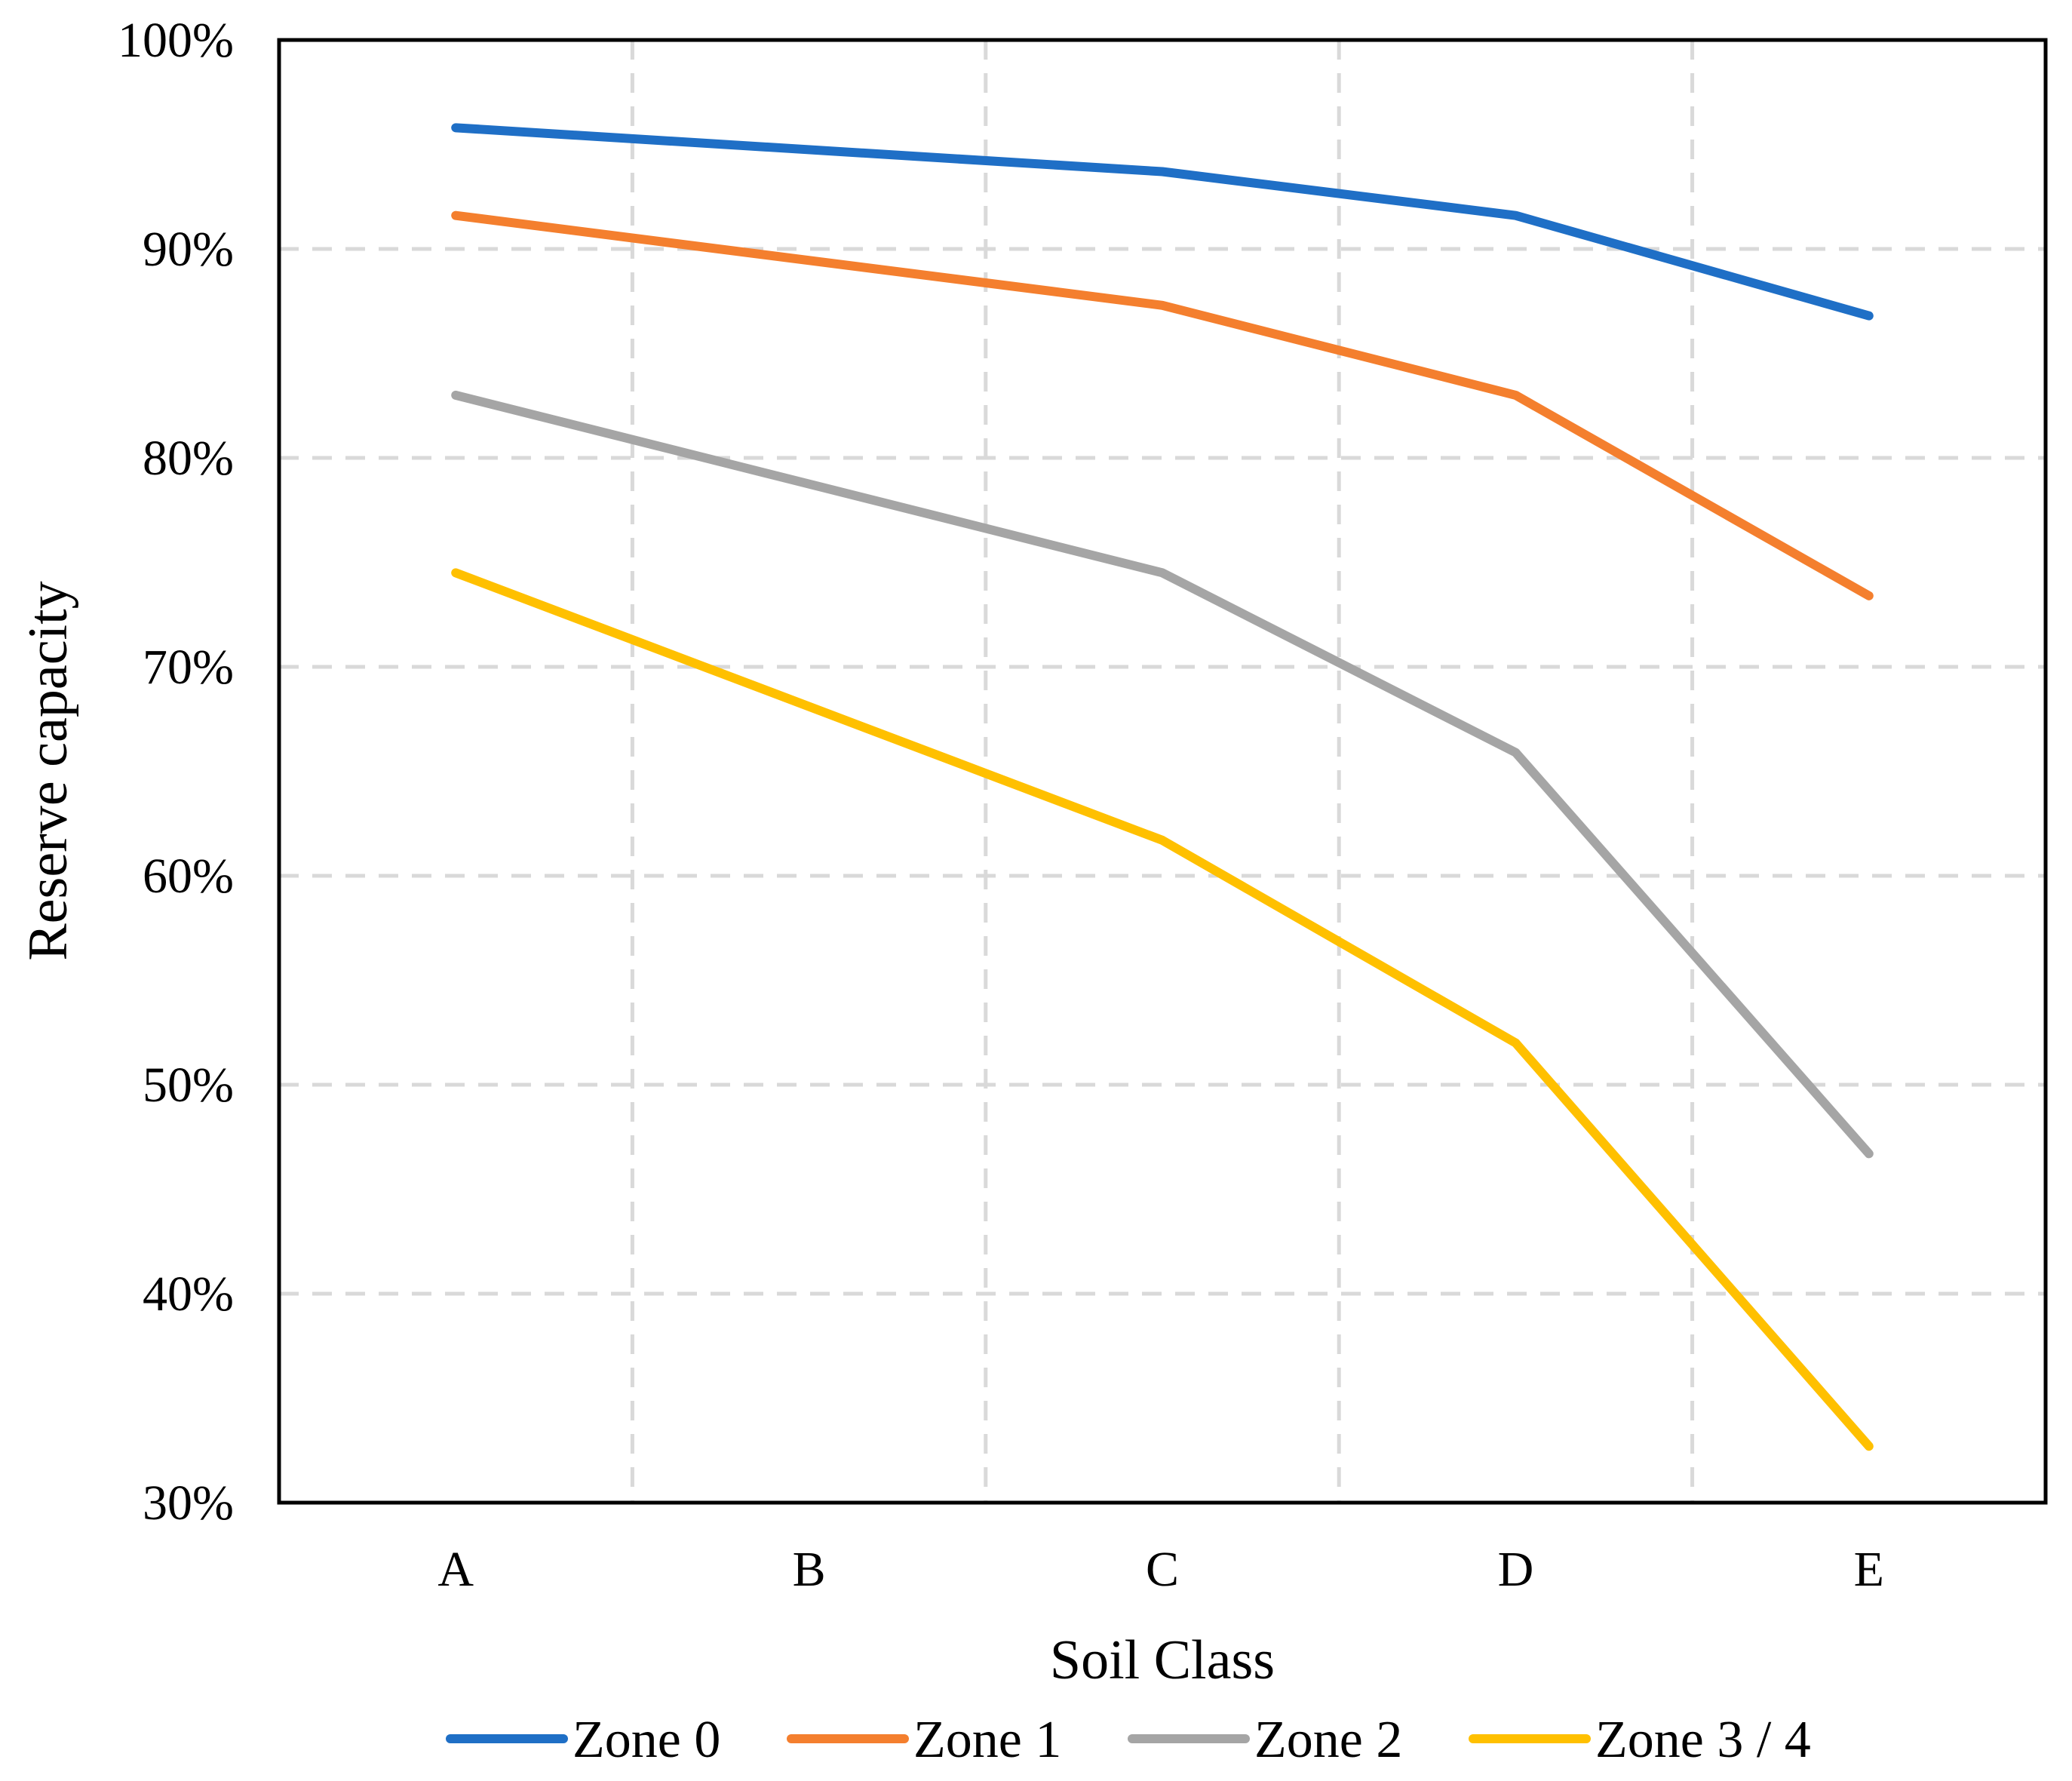 Image resolution: width=2072 pixels, height=1781 pixels. I want to click on x-tick-label: C, so click(1162, 1569).